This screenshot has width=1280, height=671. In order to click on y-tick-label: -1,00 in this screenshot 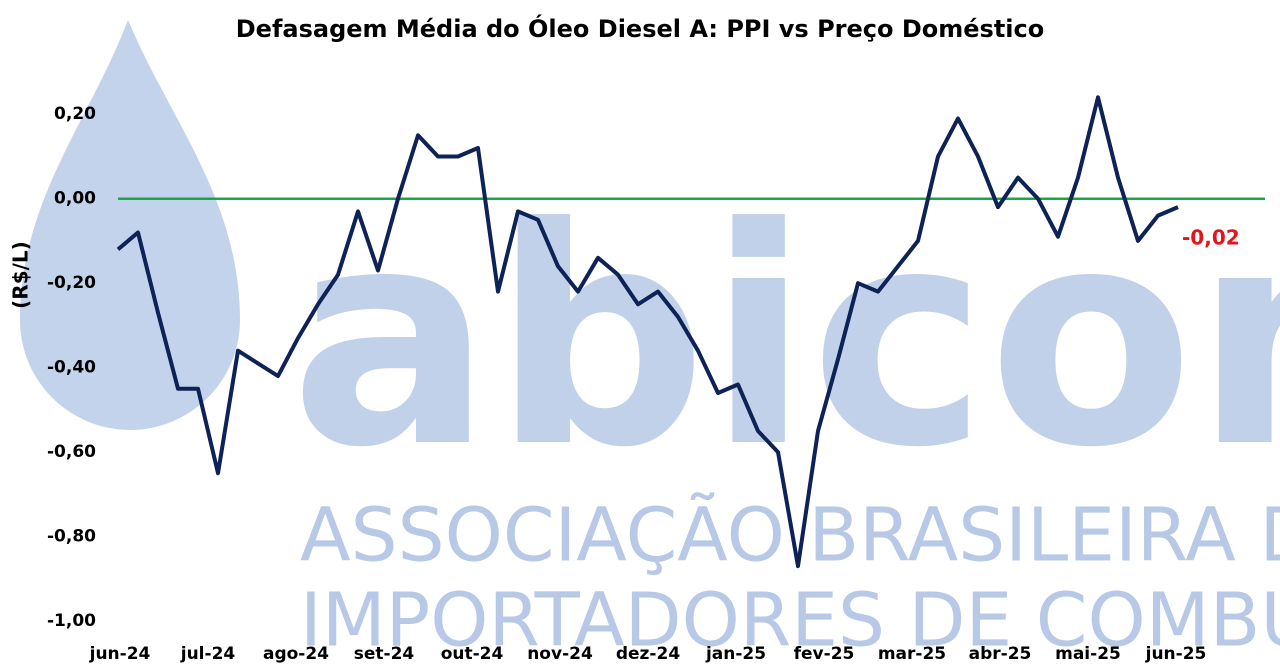, I will do `click(71, 621)`.